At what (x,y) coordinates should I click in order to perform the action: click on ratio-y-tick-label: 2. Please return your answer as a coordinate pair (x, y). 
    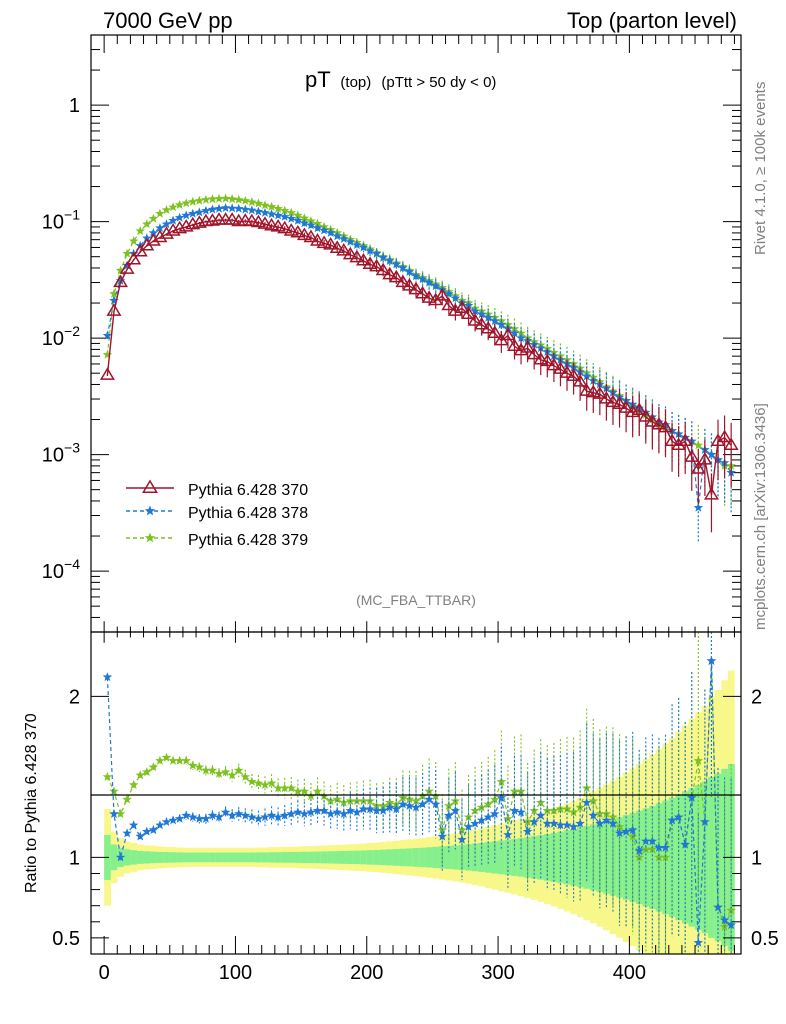
    Looking at the image, I should click on (74, 697).